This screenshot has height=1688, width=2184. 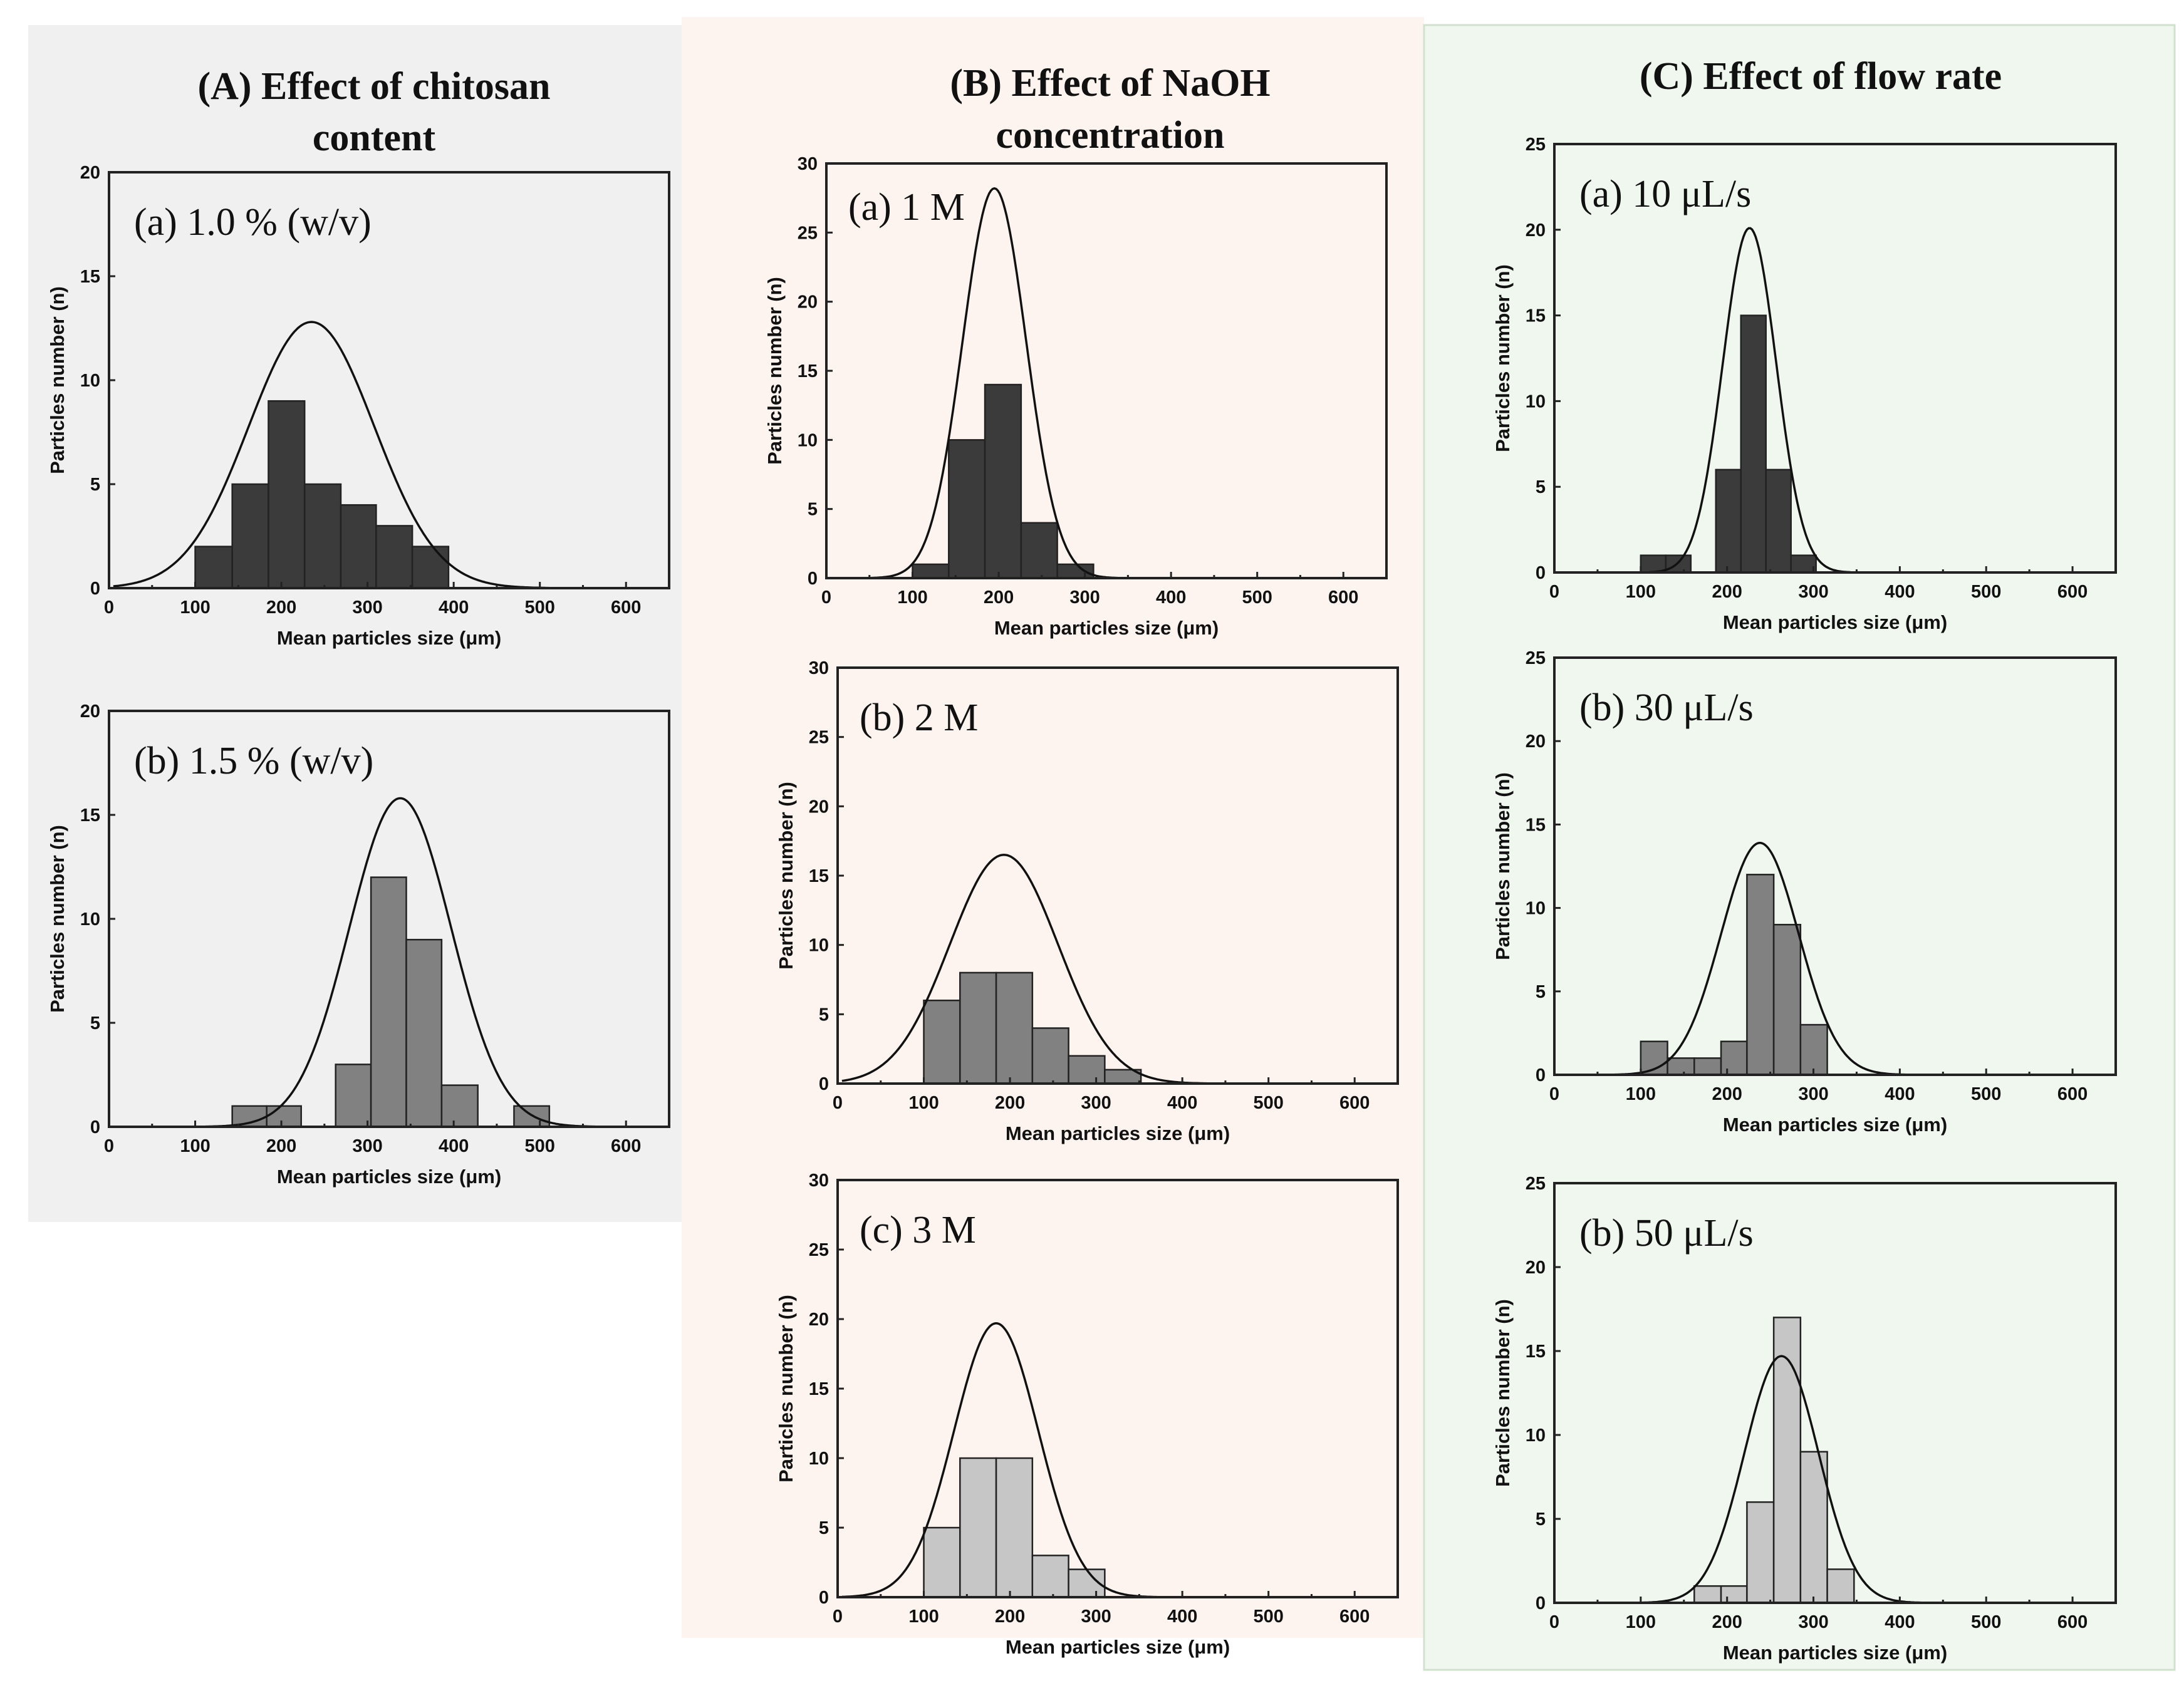 I want to click on panel-label: (b) 50 μL/s, so click(x=1667, y=1233).